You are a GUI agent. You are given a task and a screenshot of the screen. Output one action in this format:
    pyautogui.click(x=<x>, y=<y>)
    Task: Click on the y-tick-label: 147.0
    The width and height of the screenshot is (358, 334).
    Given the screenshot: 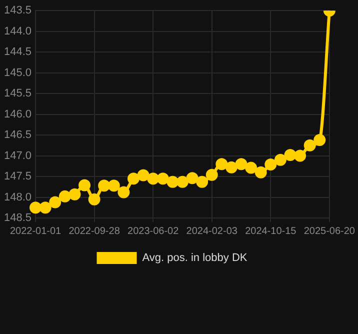 What is the action you would take?
    pyautogui.click(x=18, y=156)
    